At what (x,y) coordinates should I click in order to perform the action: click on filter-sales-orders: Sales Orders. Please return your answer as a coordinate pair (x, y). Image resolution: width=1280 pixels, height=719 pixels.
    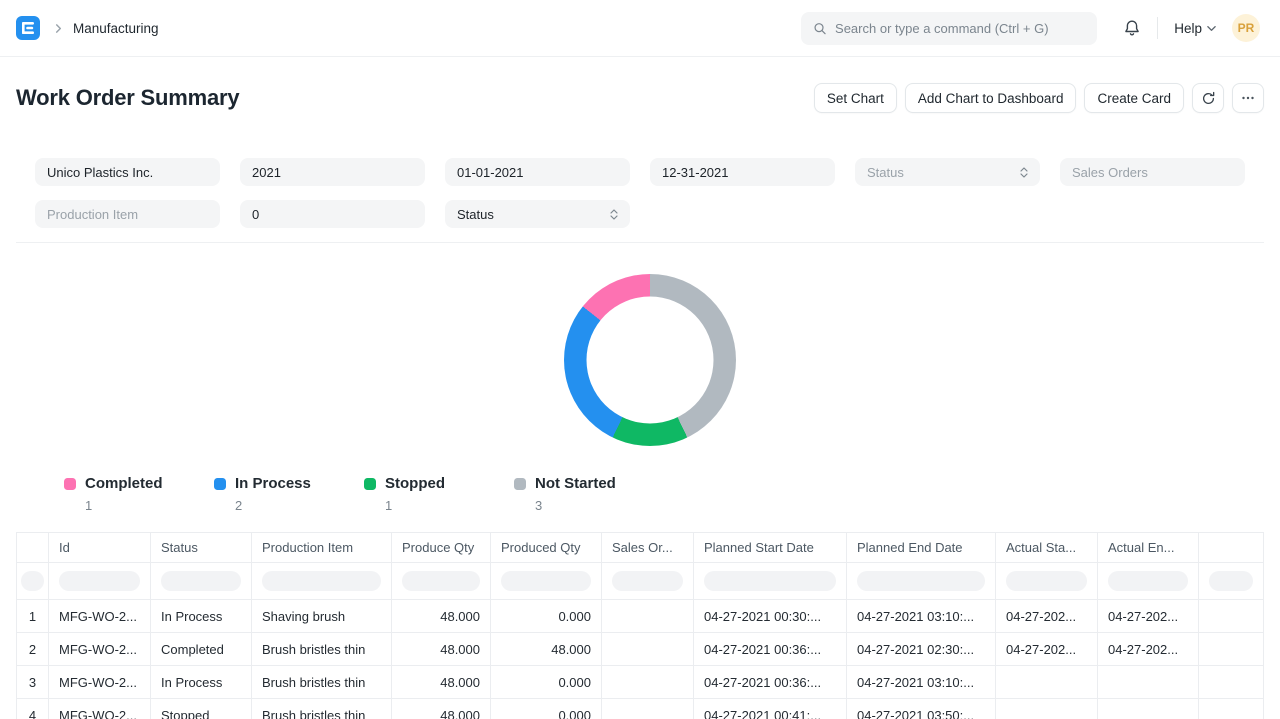
    Looking at the image, I should click on (1152, 172).